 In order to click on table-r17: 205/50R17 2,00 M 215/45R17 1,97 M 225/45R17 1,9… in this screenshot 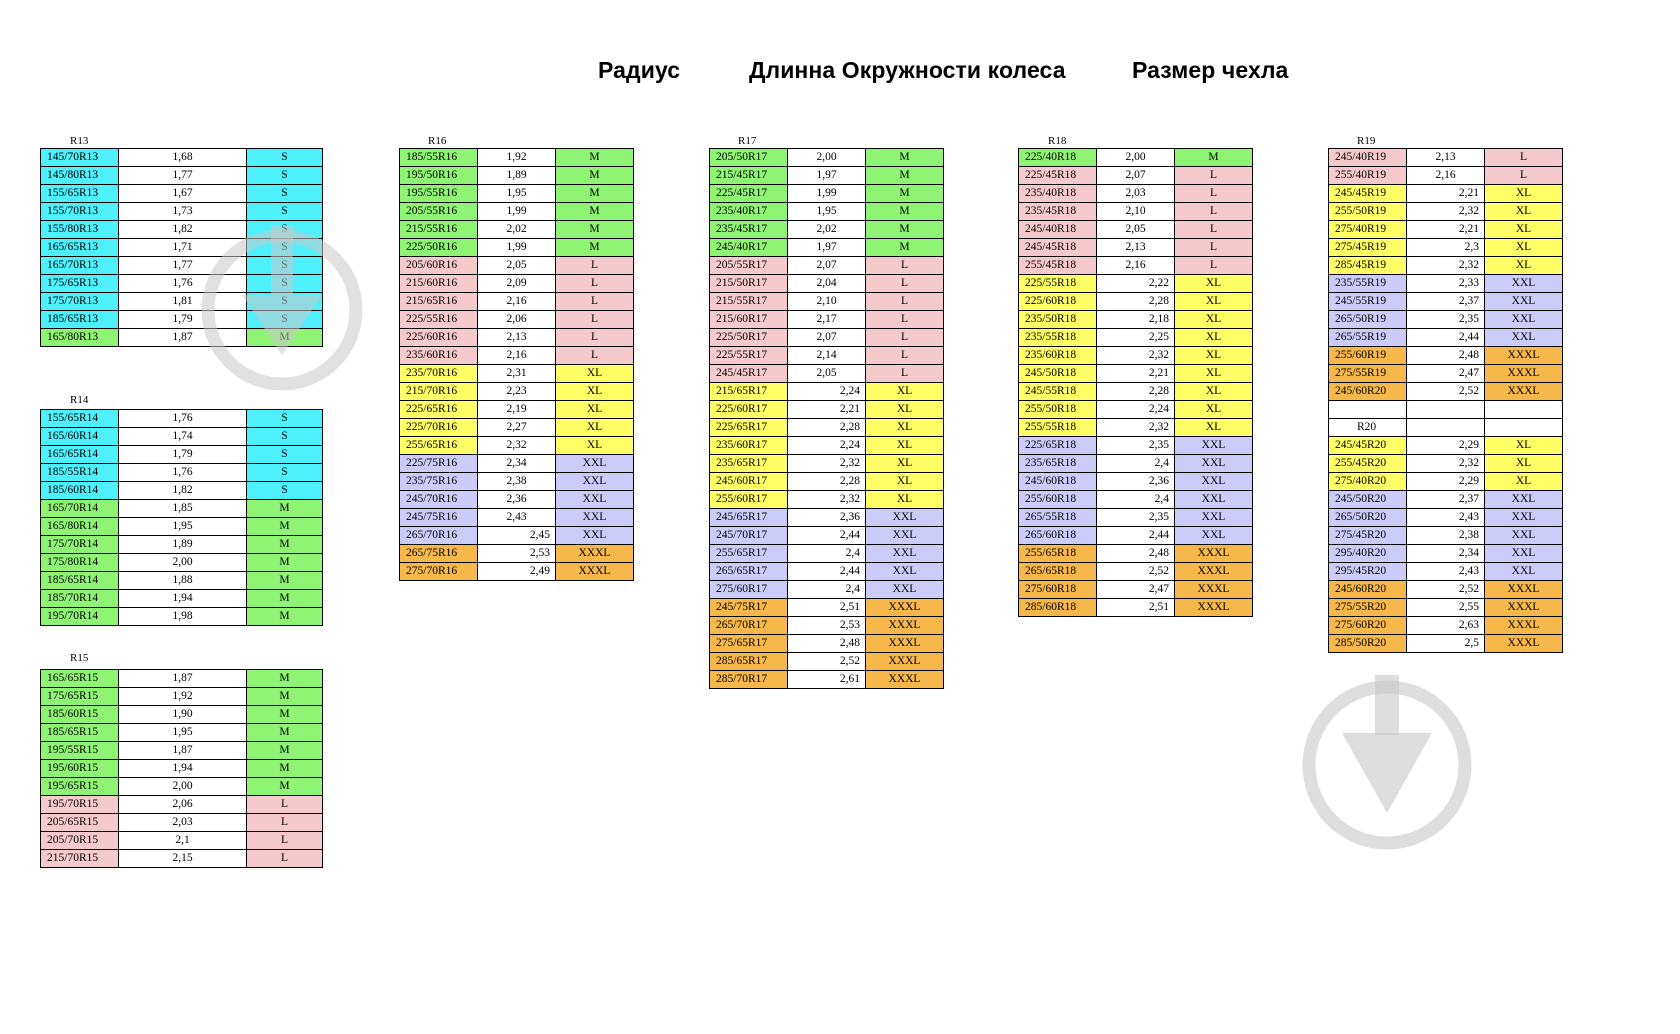, I will do `click(826, 418)`.